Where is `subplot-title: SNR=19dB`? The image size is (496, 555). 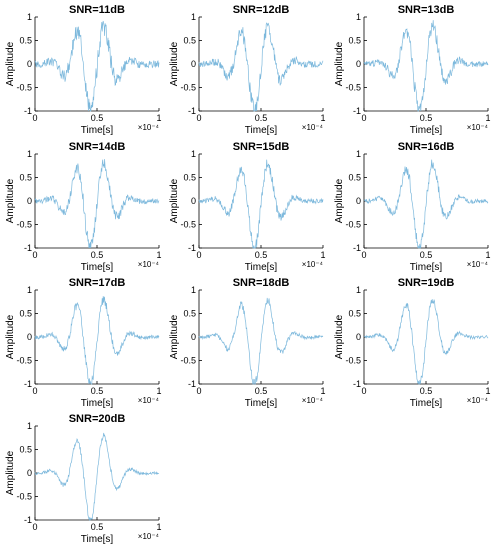 subplot-title: SNR=19dB is located at coordinates (426, 283).